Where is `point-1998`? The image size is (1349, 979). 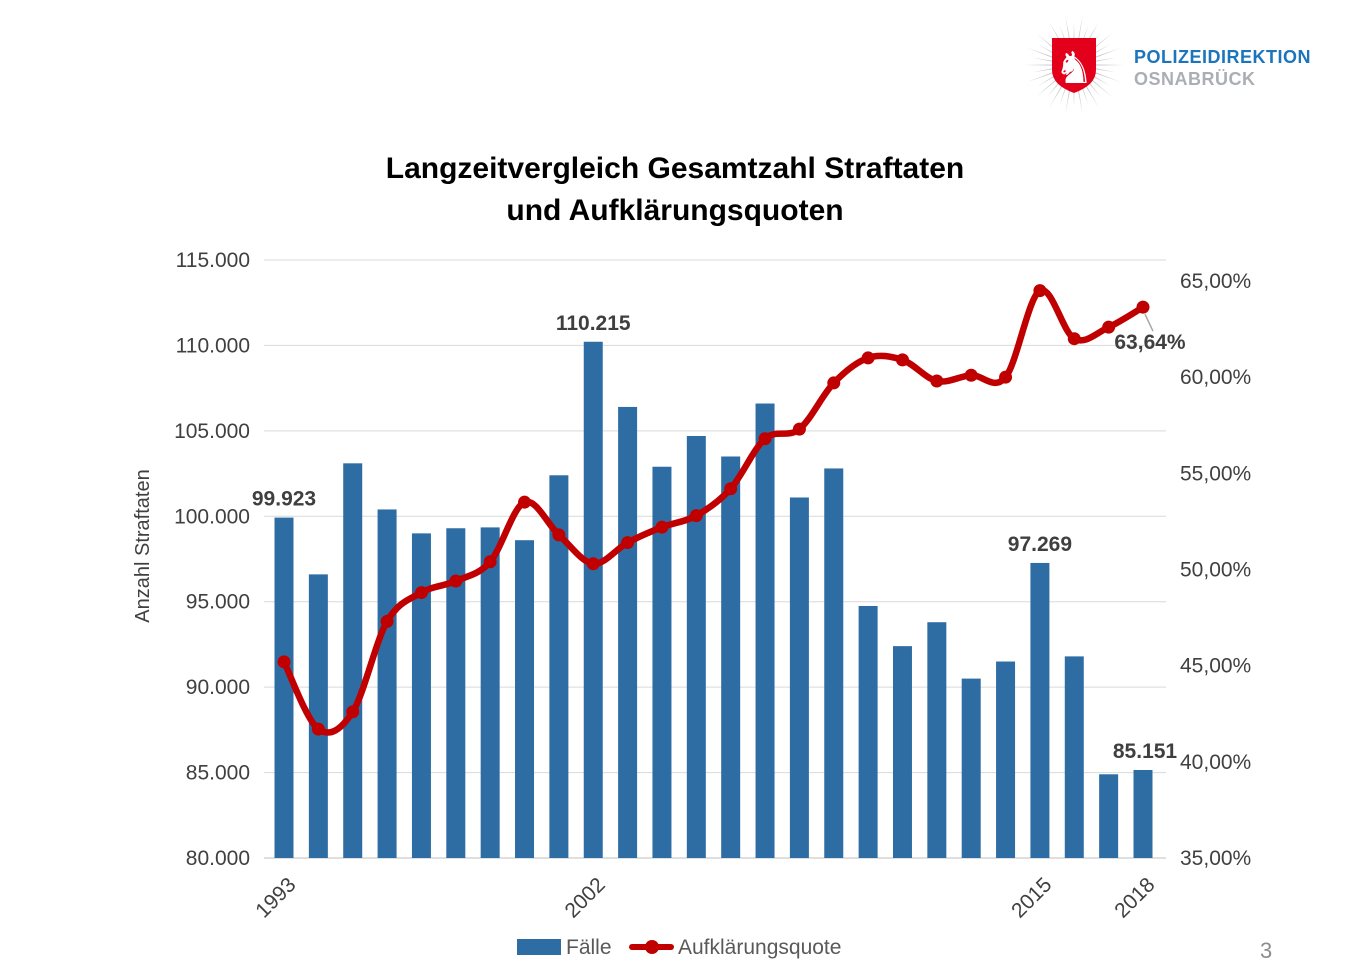 point-1998 is located at coordinates (456, 581).